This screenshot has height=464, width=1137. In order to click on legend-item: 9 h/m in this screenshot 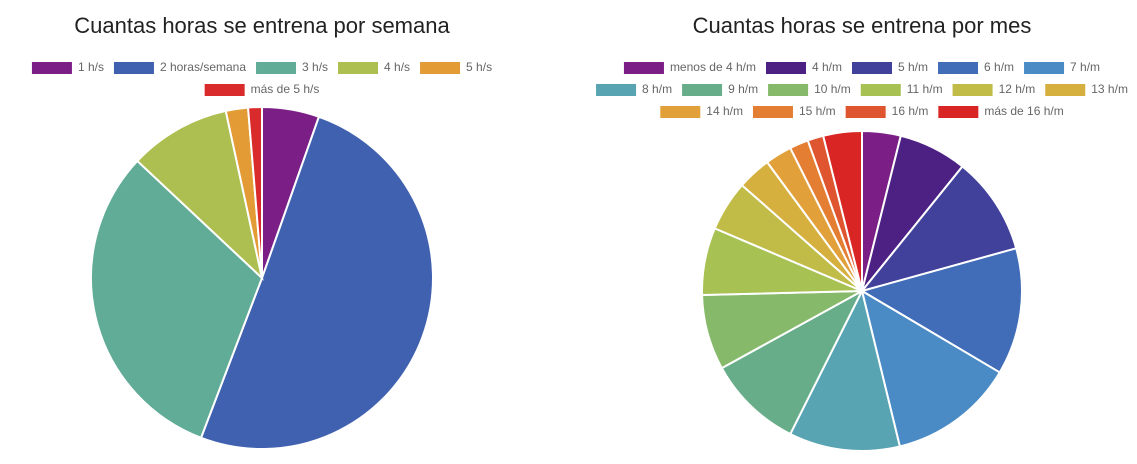, I will do `click(720, 89)`.